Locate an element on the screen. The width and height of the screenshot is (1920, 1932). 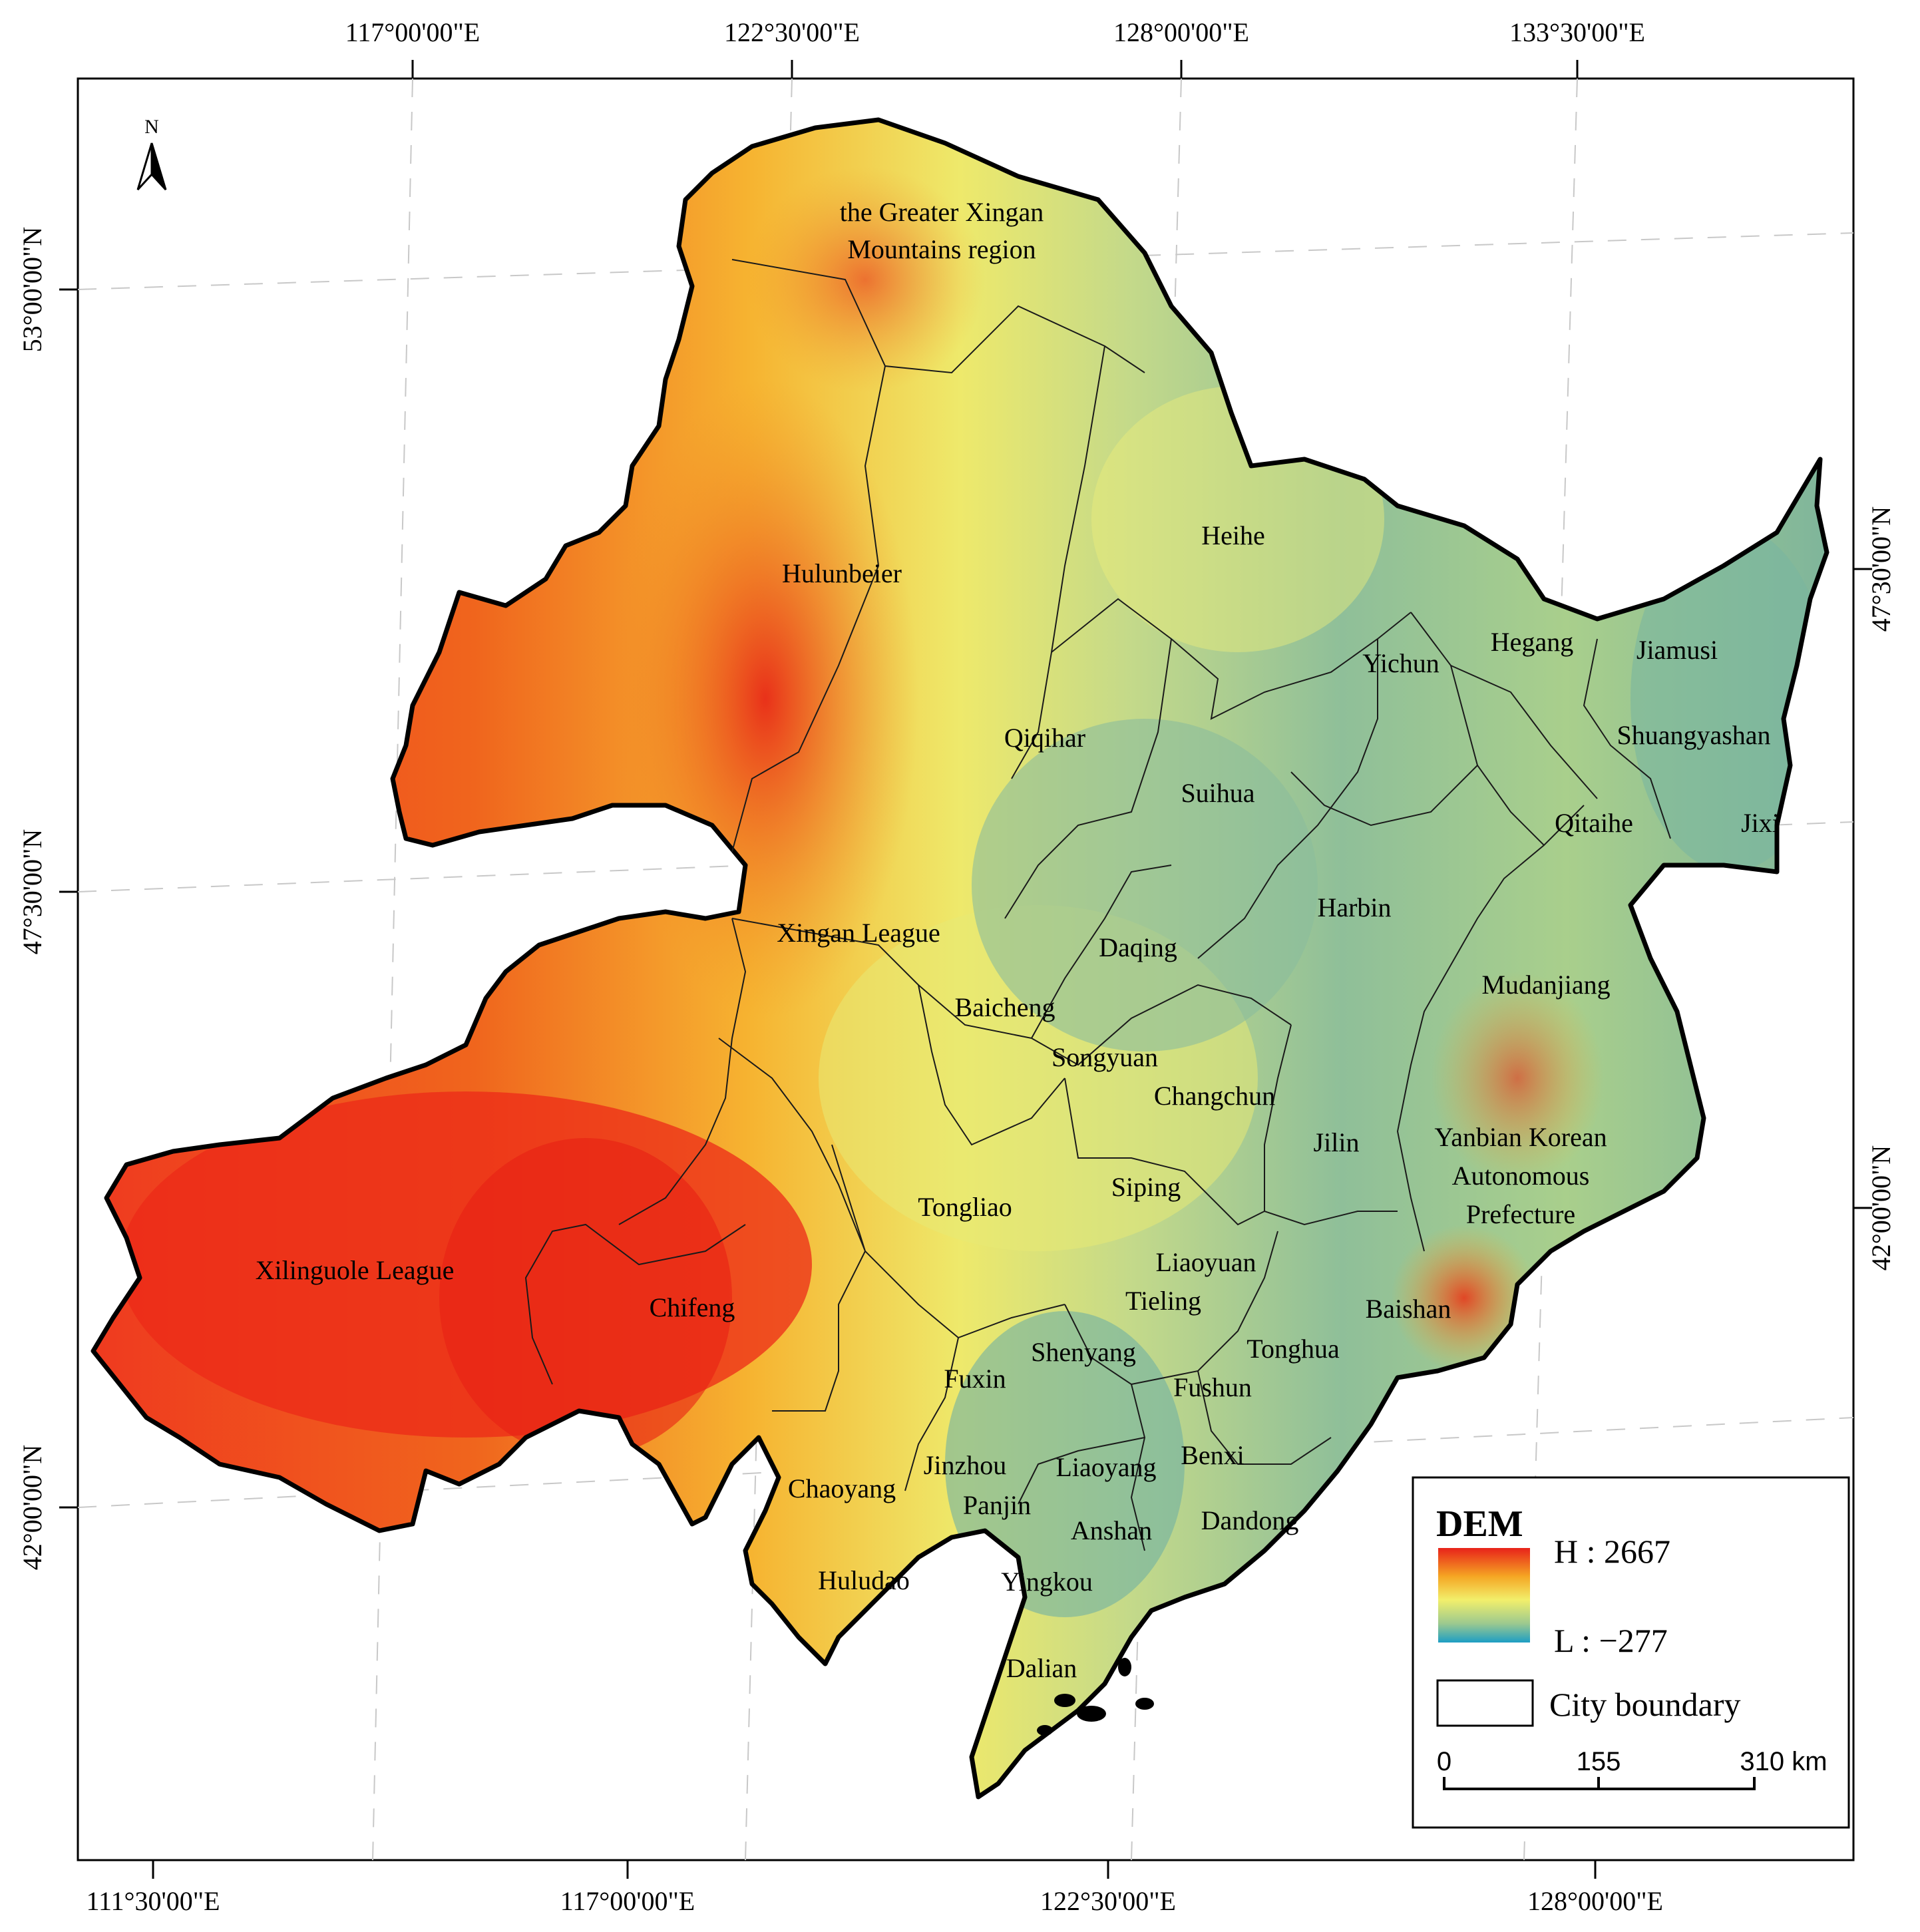
scale-tick-label: 0 is located at coordinates (1444, 1762).